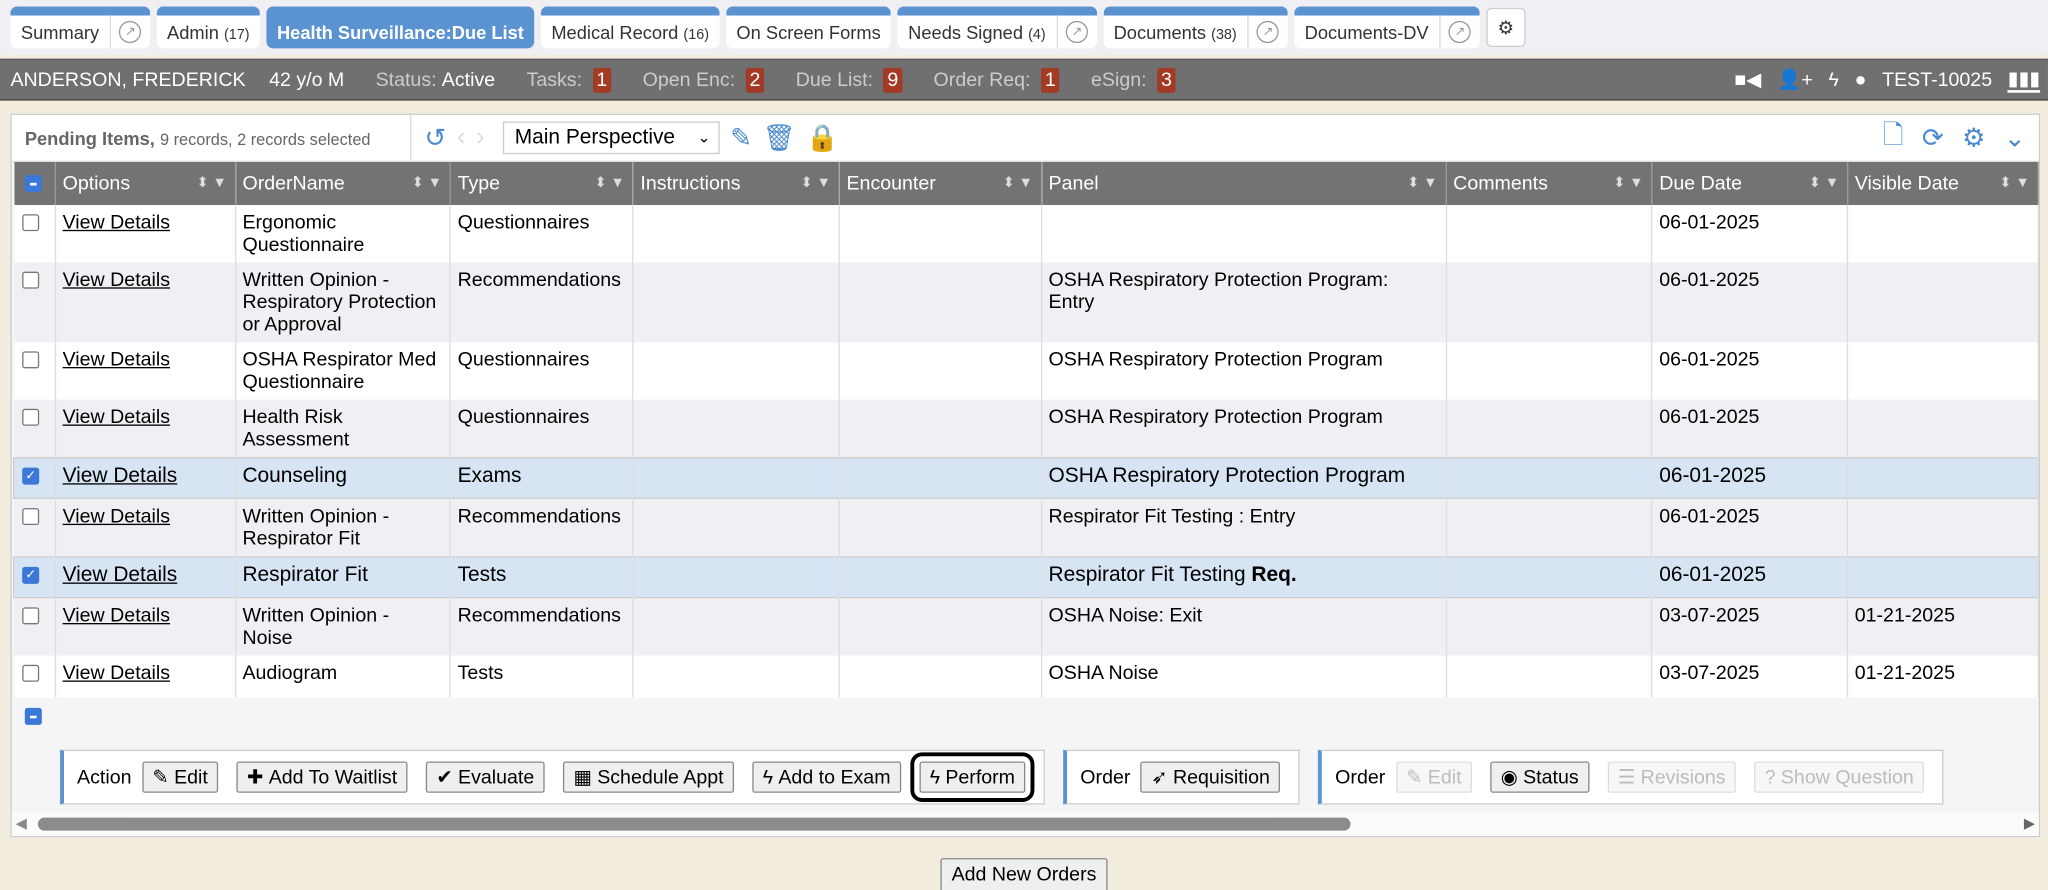 Image resolution: width=2048 pixels, height=890 pixels. Describe the element at coordinates (145, 183) in the screenshot. I see `column-header-options: Options ⬍ ▼` at that location.